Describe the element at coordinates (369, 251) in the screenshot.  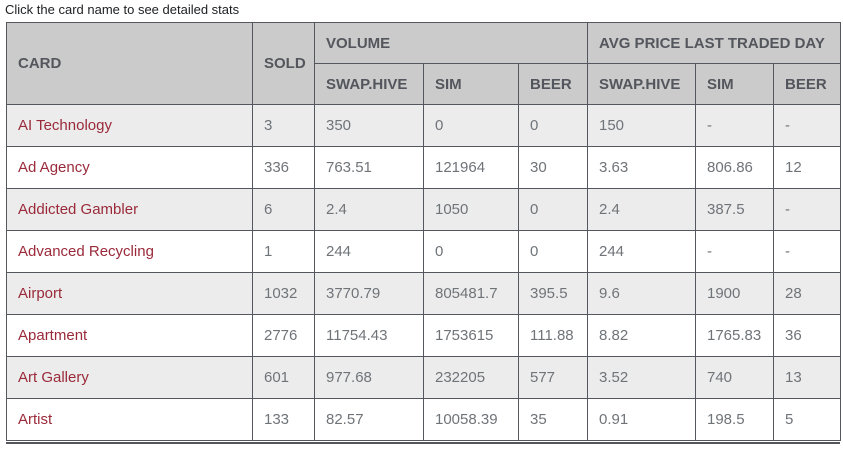
I see `volume-swap-hive-cell: 244` at that location.